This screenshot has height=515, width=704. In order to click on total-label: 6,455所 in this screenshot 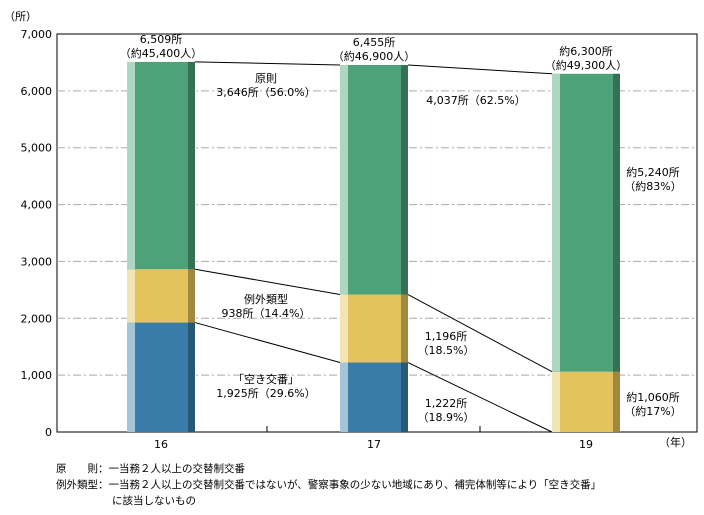, I will do `click(374, 42)`.